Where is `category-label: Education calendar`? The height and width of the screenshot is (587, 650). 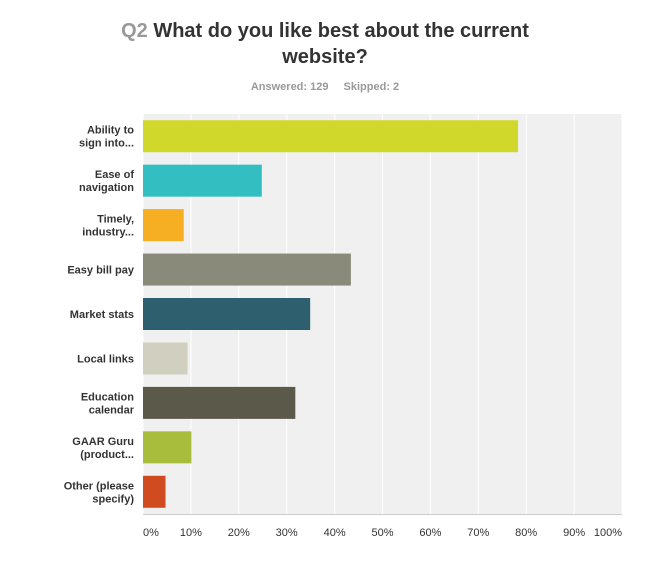 category-label: Education calendar is located at coordinates (108, 403).